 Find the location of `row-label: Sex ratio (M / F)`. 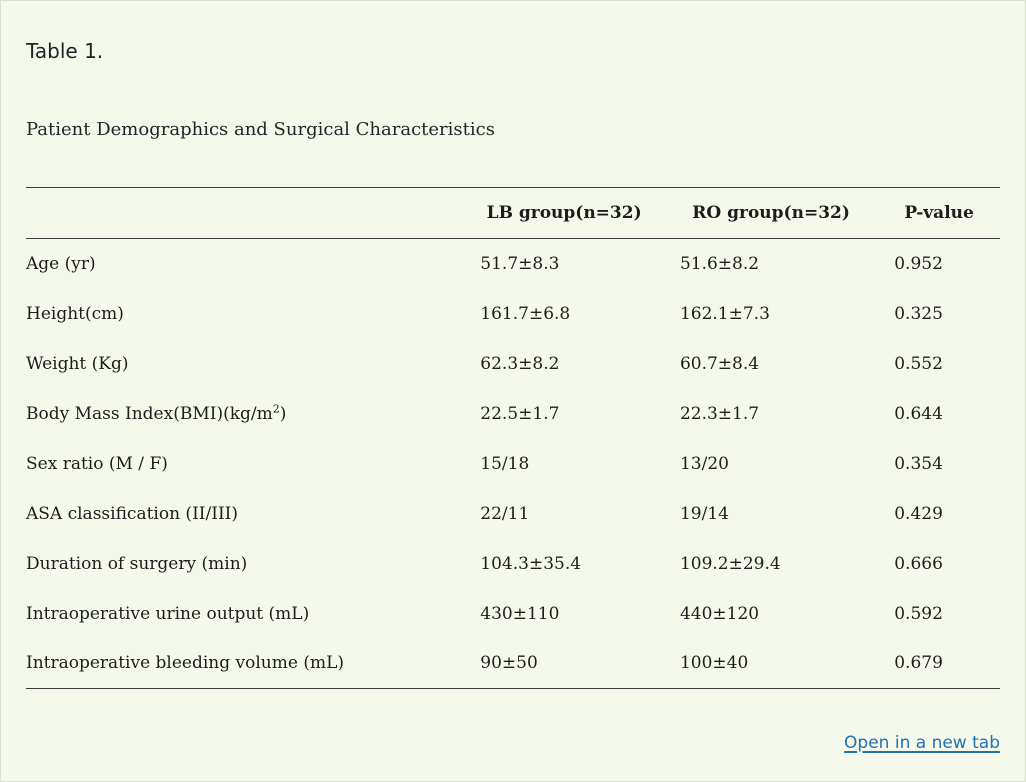

row-label: Sex ratio (M / F) is located at coordinates (97, 463).